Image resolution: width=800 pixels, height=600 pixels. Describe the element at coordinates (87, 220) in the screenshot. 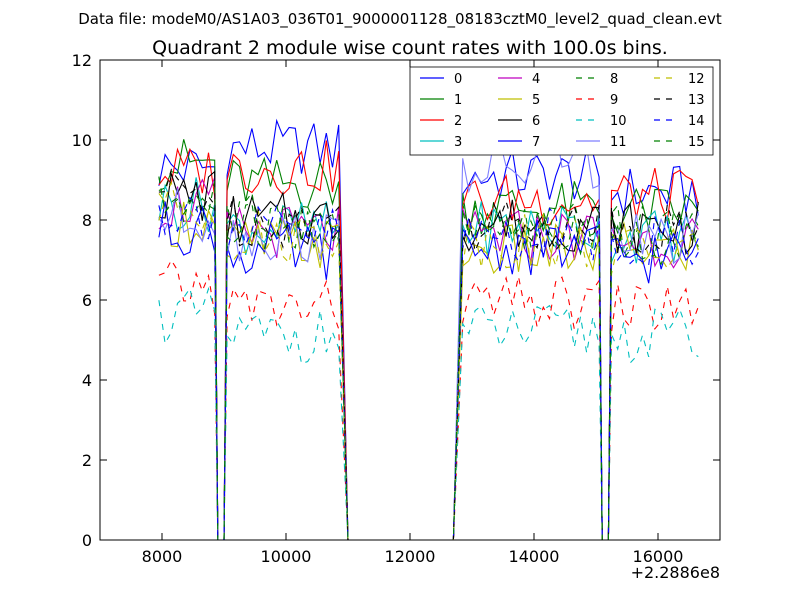

I see `y-tick-label: 8` at that location.